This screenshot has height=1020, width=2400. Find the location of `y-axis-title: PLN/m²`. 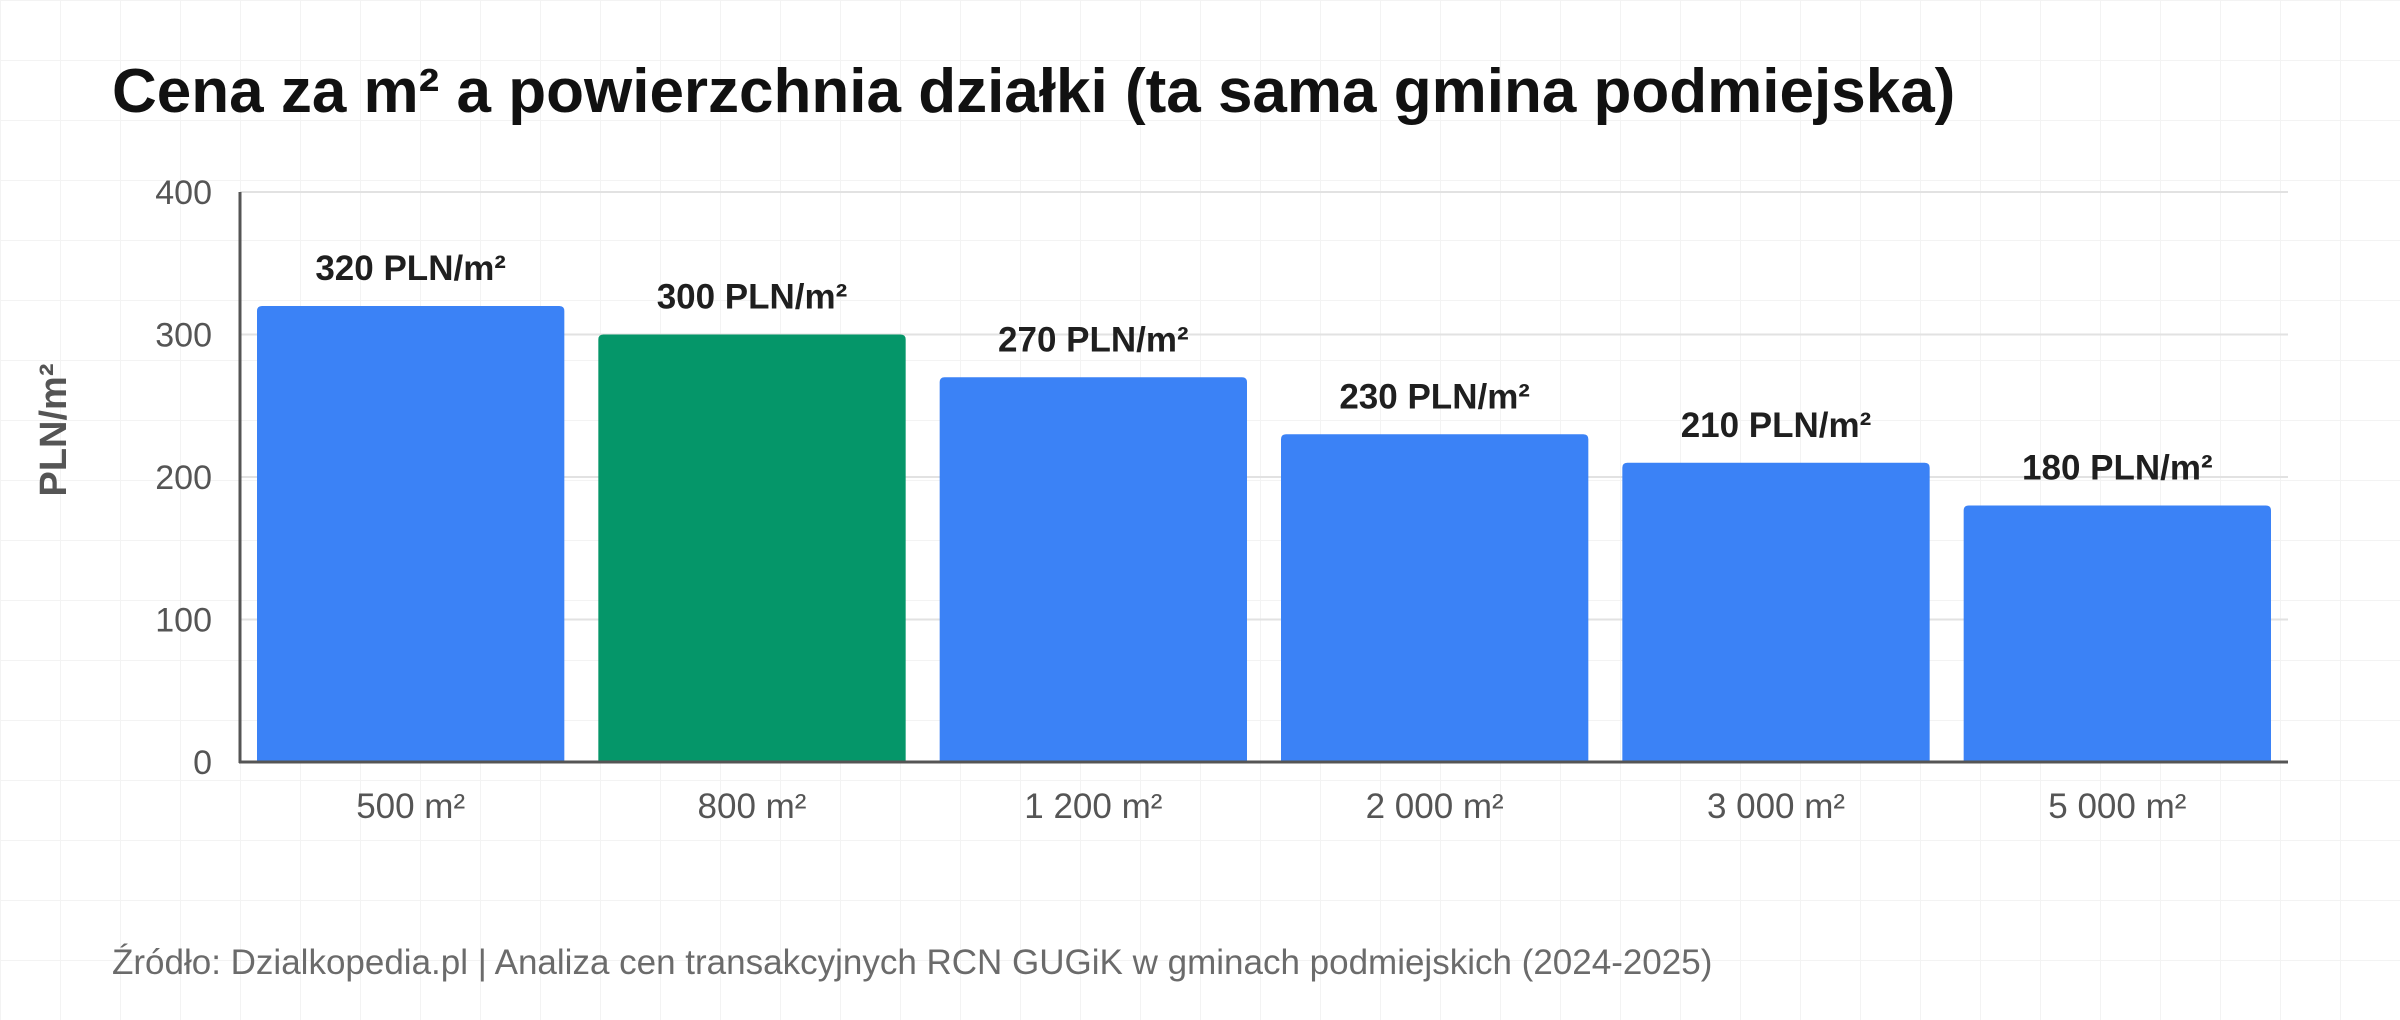

y-axis-title: PLN/m² is located at coordinates (54, 430).